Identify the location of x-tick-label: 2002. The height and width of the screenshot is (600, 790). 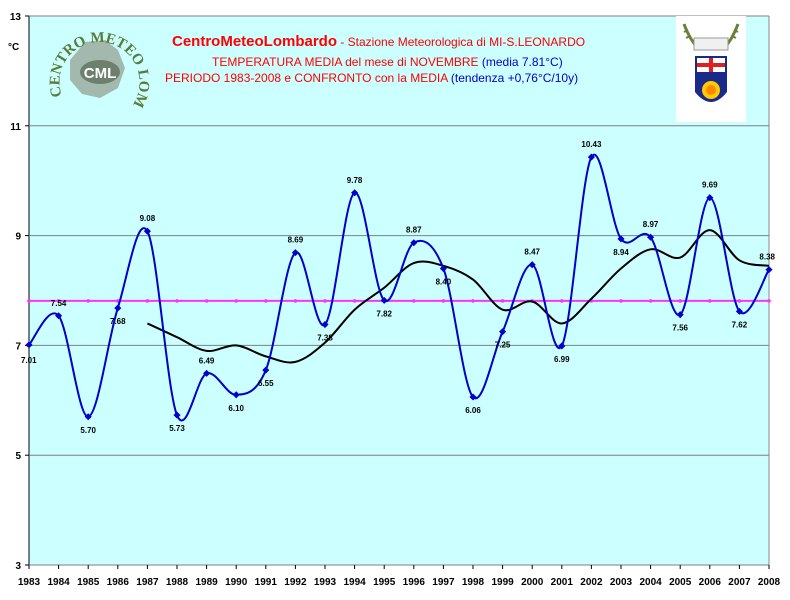
(591, 582).